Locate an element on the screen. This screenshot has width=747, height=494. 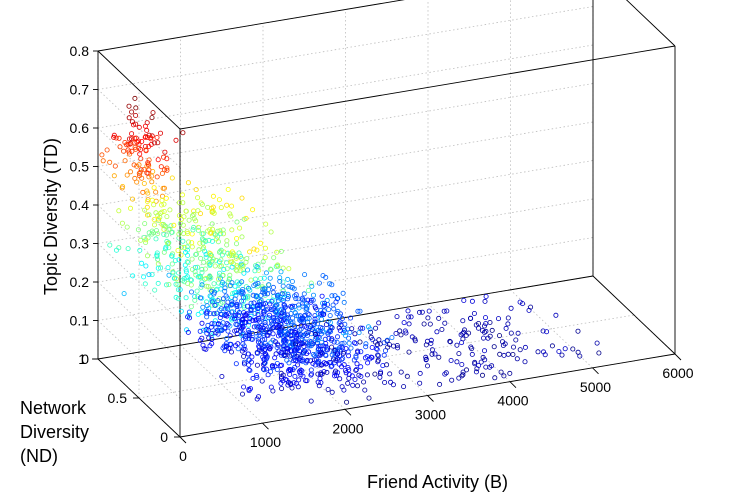
x-tick-label: 0 is located at coordinates (183, 456).